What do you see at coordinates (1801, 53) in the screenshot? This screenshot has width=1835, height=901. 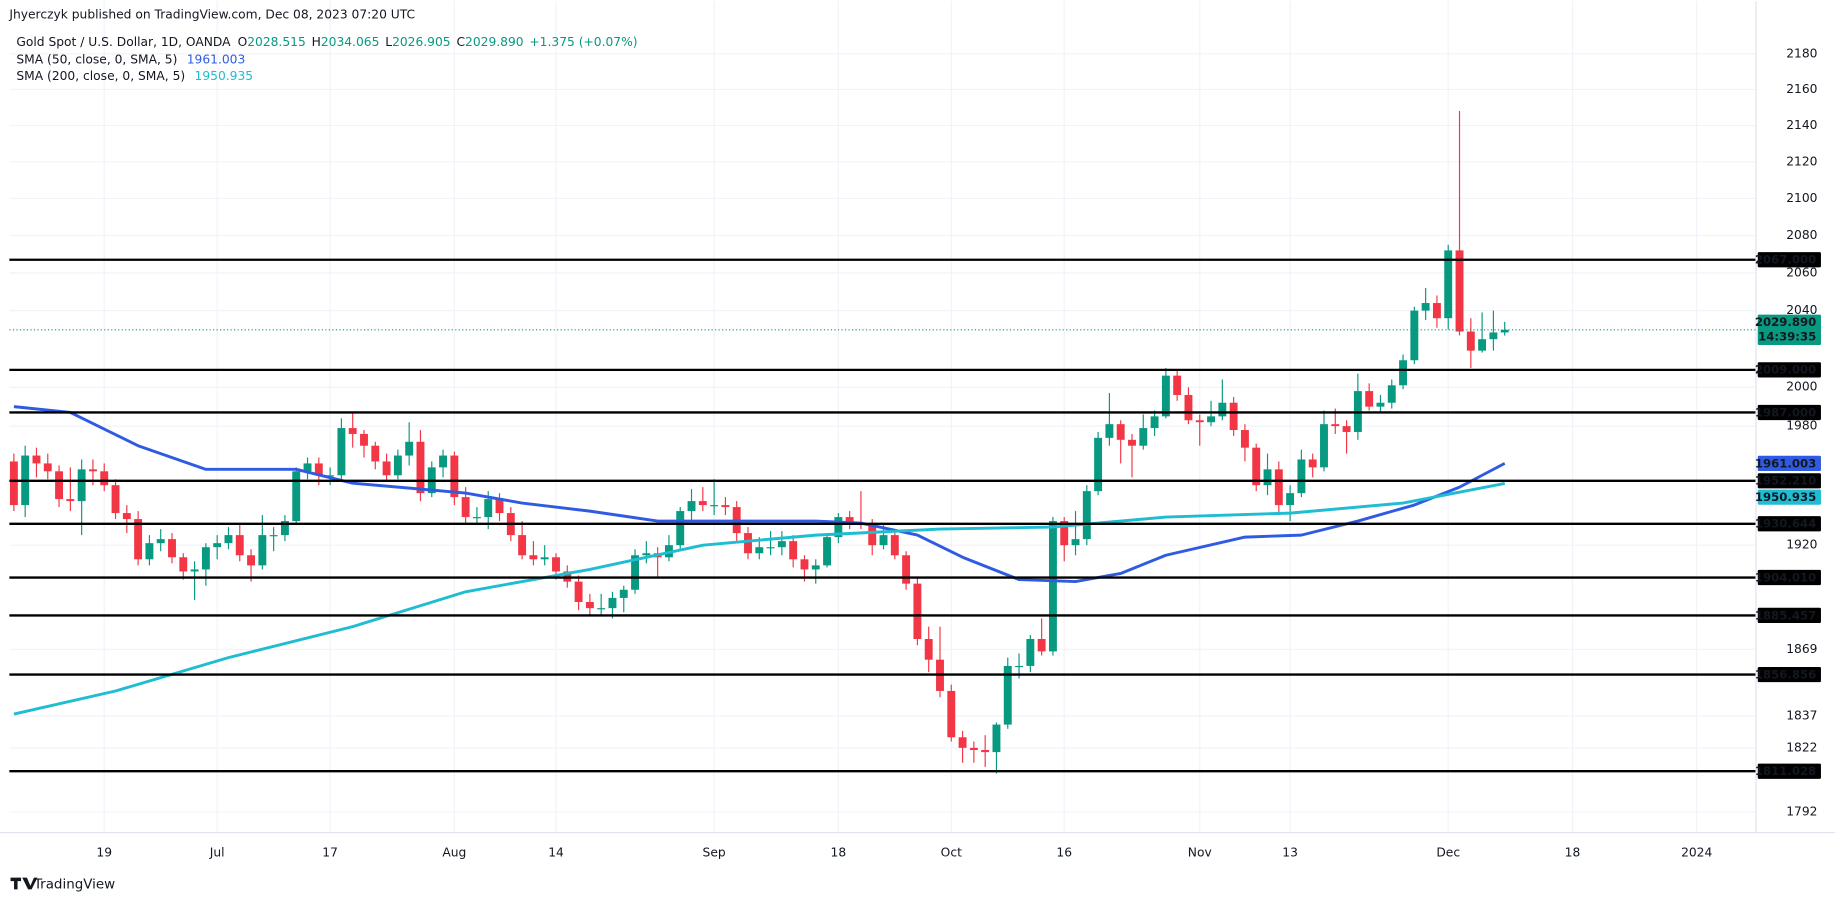 I see `y-tick-label: 2180` at bounding box center [1801, 53].